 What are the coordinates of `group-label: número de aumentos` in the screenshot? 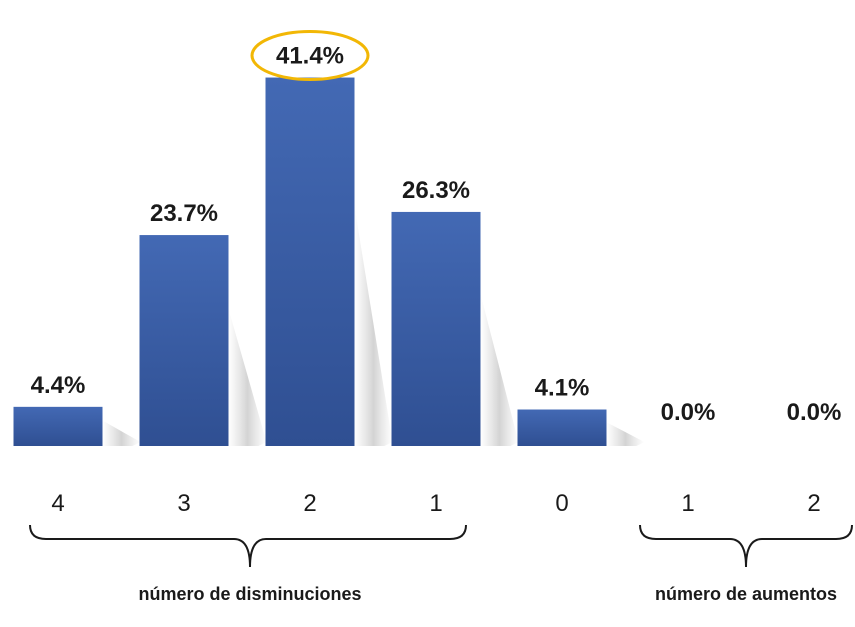 It's located at (746, 594).